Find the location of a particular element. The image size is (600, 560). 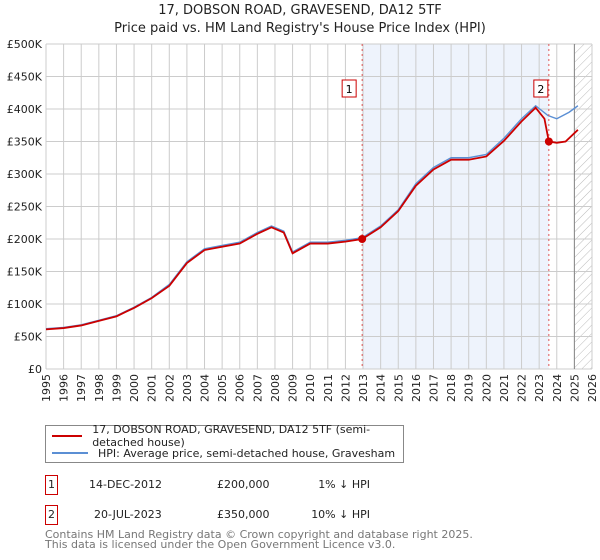

y-tick-label: £400K is located at coordinates (25, 109).